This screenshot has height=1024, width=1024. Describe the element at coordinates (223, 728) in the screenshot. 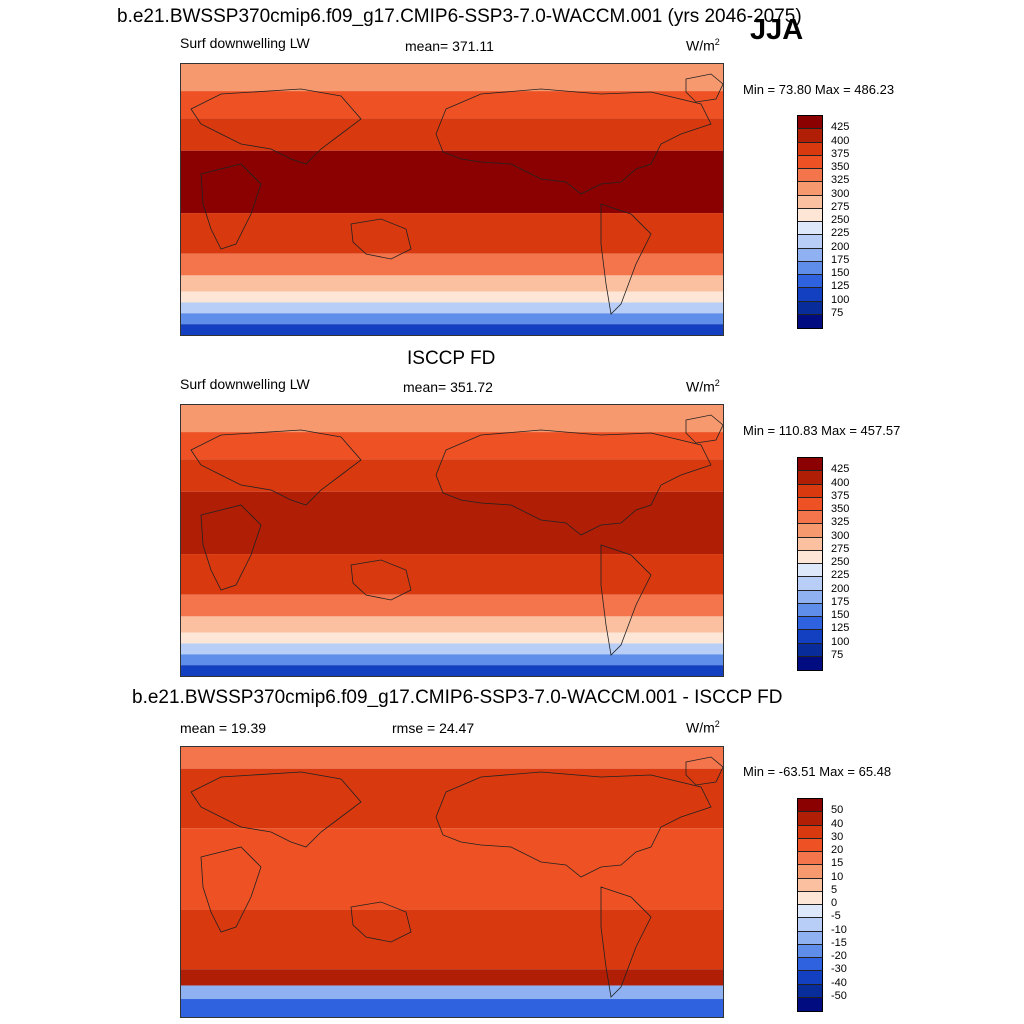

I see `panel3-mean-label: mean = 19.39` at that location.